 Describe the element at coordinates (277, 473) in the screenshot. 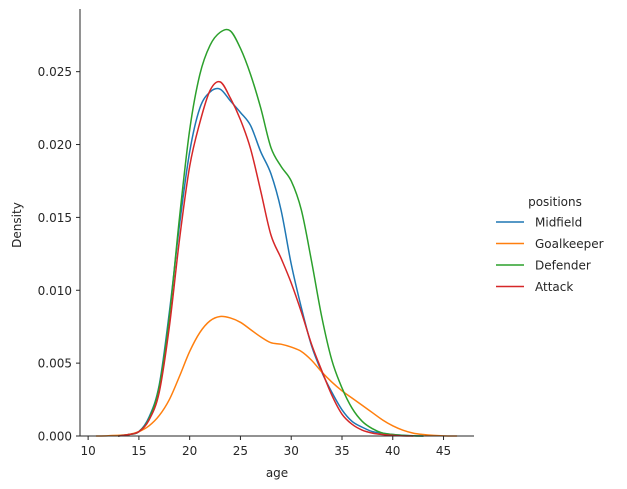

I see `x-axis-label: age` at that location.